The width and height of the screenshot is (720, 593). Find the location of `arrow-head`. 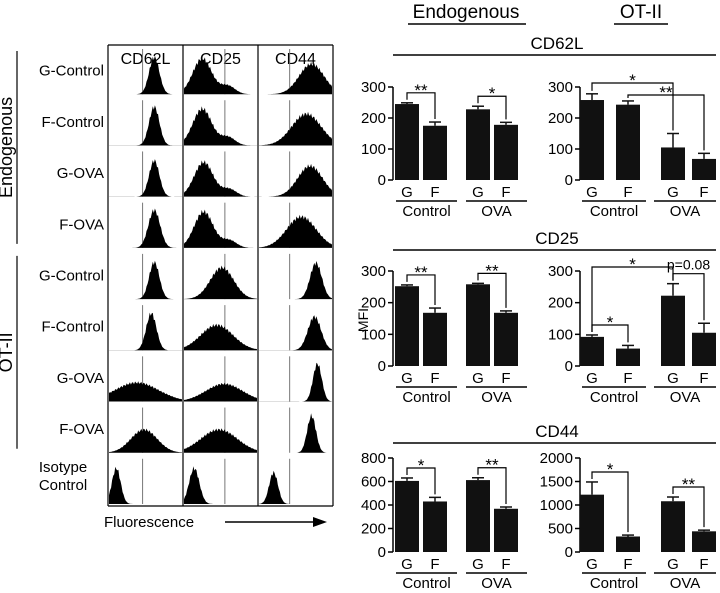

arrow-head is located at coordinates (320, 522).